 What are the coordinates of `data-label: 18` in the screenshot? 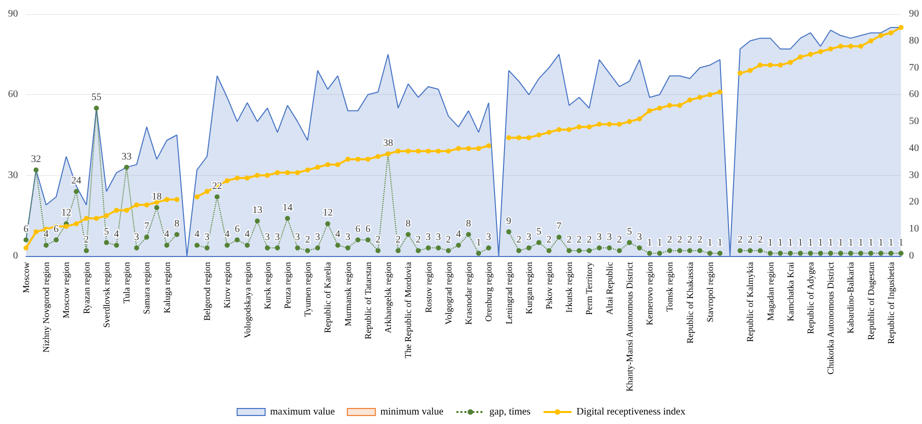 It's located at (157, 197).